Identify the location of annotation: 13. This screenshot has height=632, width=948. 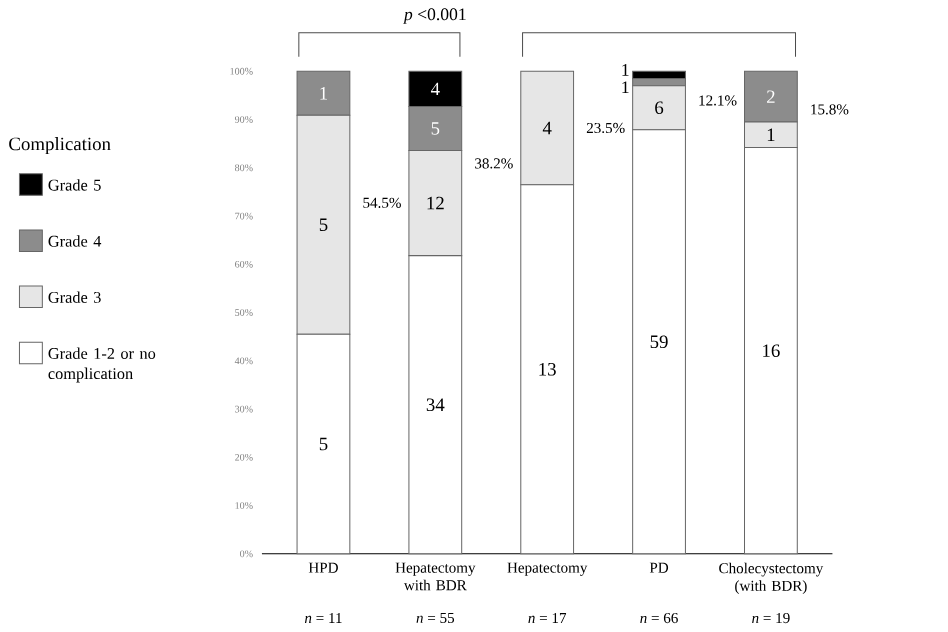
(547, 369).